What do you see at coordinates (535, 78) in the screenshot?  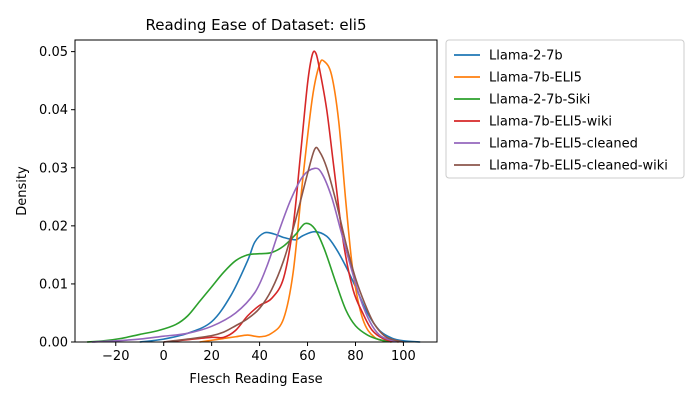 I see `legend-label: Llama-7b-ELI5` at bounding box center [535, 78].